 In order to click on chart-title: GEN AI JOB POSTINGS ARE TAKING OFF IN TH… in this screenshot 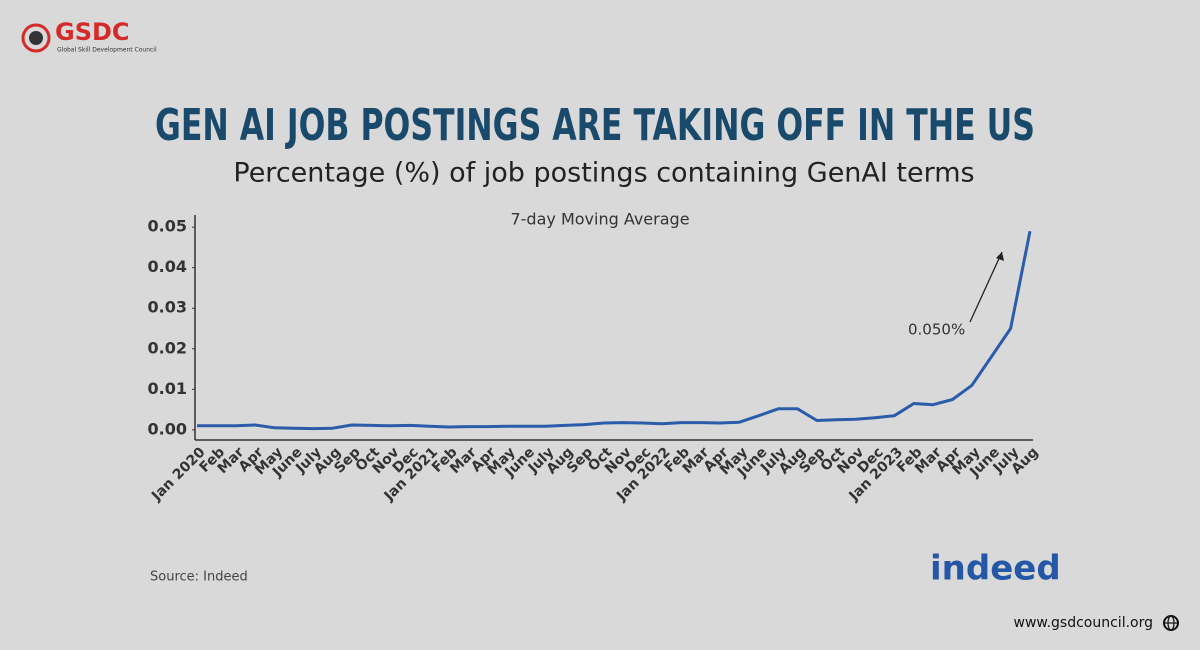, I will do `click(595, 125)`.